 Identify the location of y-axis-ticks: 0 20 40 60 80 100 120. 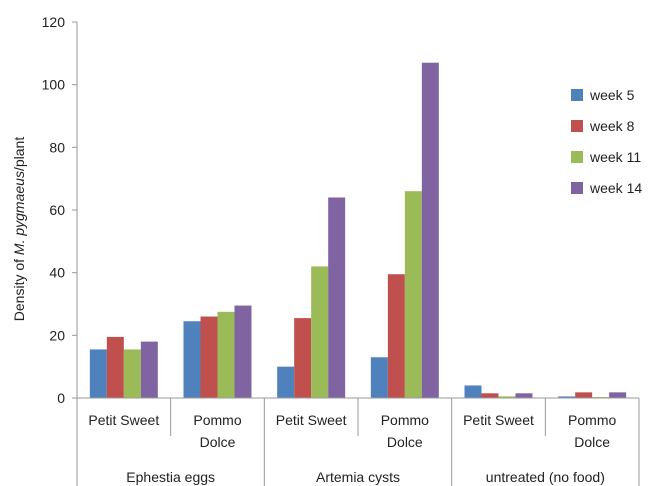
(59, 210).